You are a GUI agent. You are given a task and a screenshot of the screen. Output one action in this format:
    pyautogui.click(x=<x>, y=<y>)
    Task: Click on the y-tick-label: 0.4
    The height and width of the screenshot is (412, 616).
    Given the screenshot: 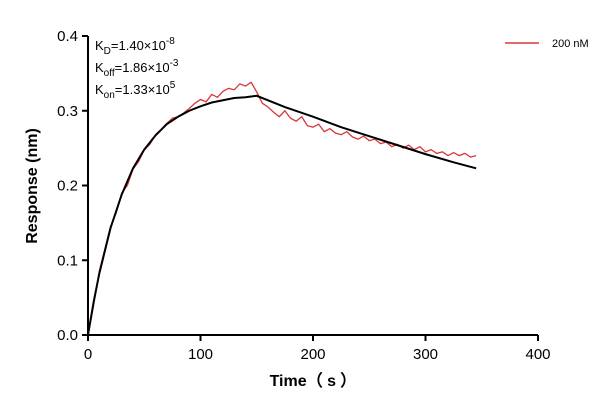 What is the action you would take?
    pyautogui.click(x=67, y=36)
    